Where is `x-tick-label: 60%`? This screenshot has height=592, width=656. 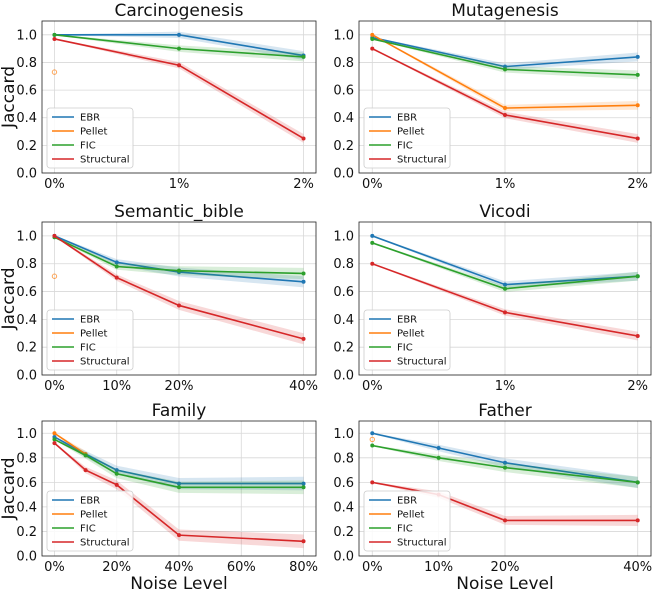 x-tick-label: 60% is located at coordinates (241, 567).